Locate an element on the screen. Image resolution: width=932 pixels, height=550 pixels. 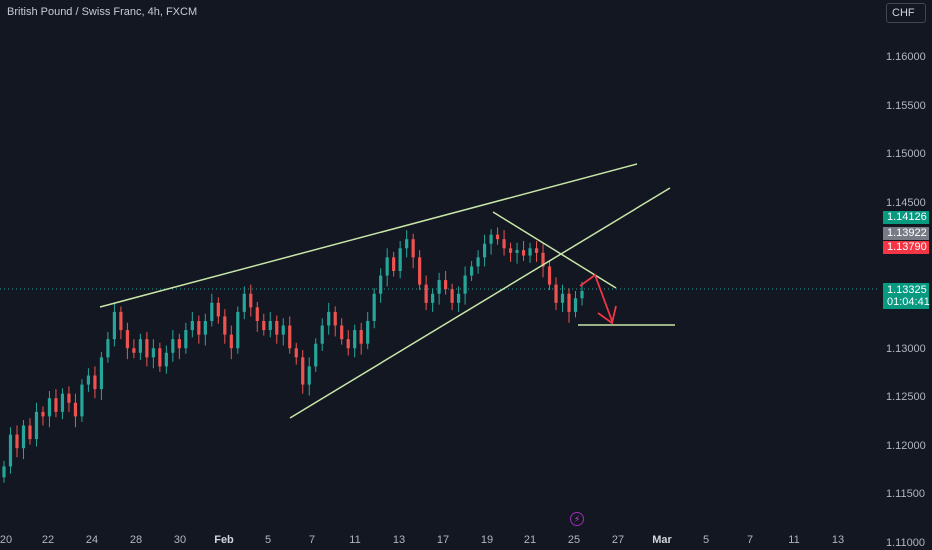
time-tick: Mar is located at coordinates (662, 540).